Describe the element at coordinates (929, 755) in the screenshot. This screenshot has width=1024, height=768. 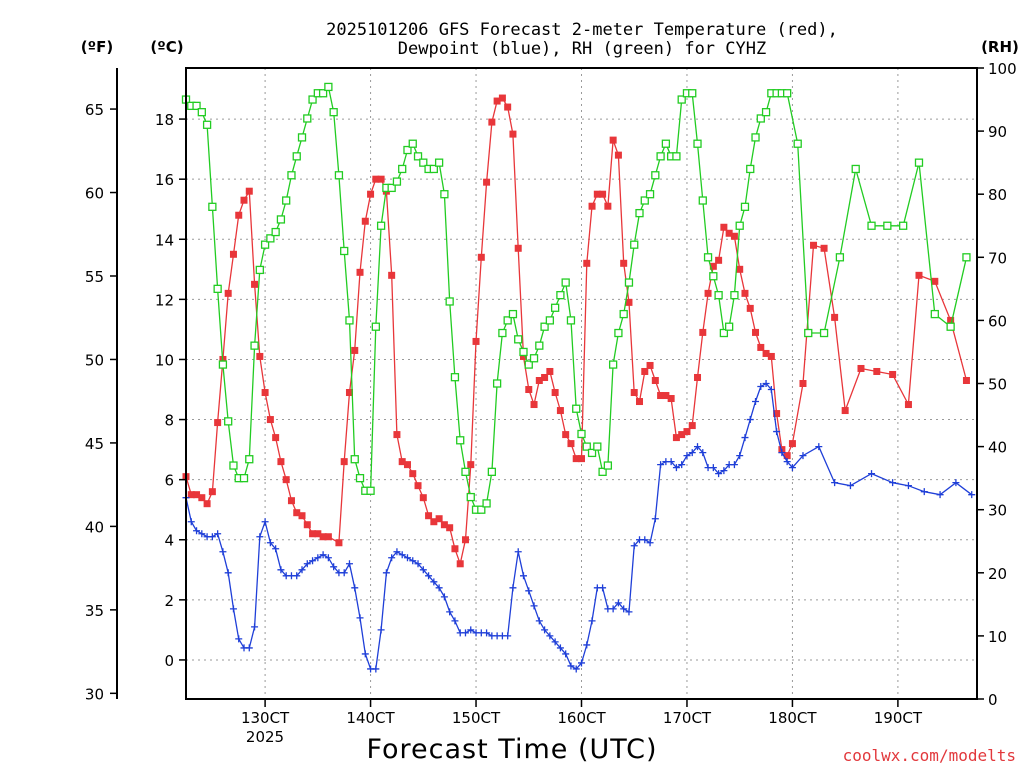
I see `credit-link: coolwx.com/modelts` at that location.